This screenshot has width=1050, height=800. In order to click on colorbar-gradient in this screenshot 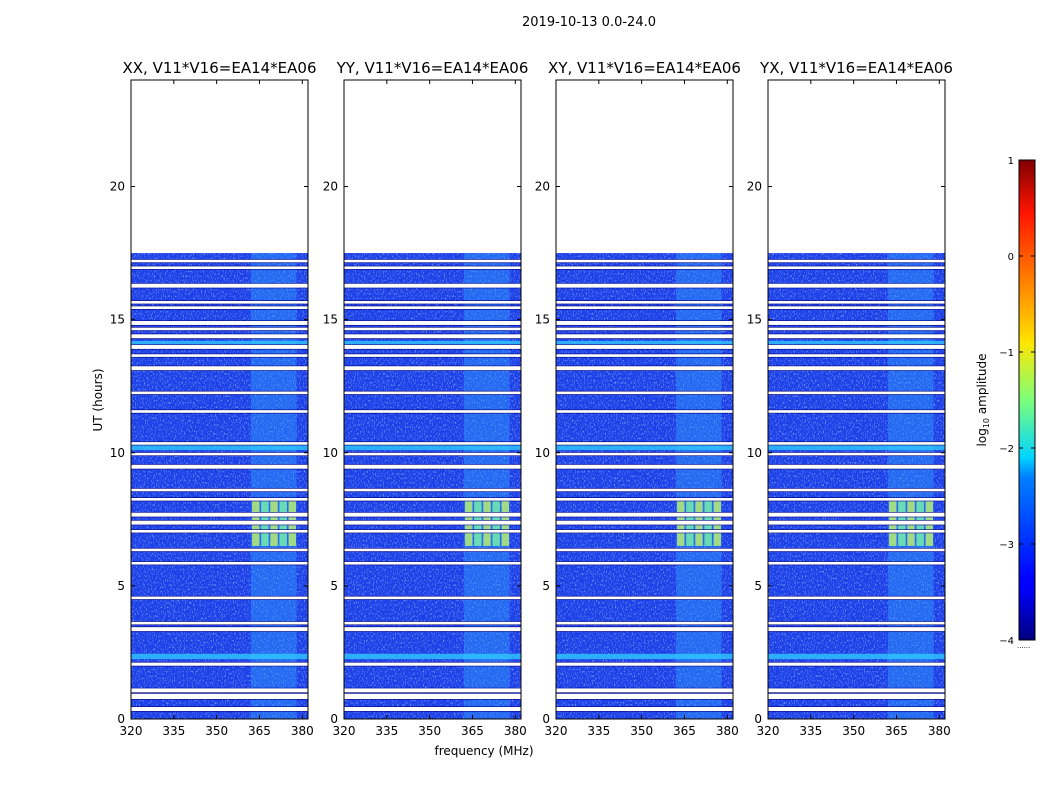, I will do `click(1027, 400)`.